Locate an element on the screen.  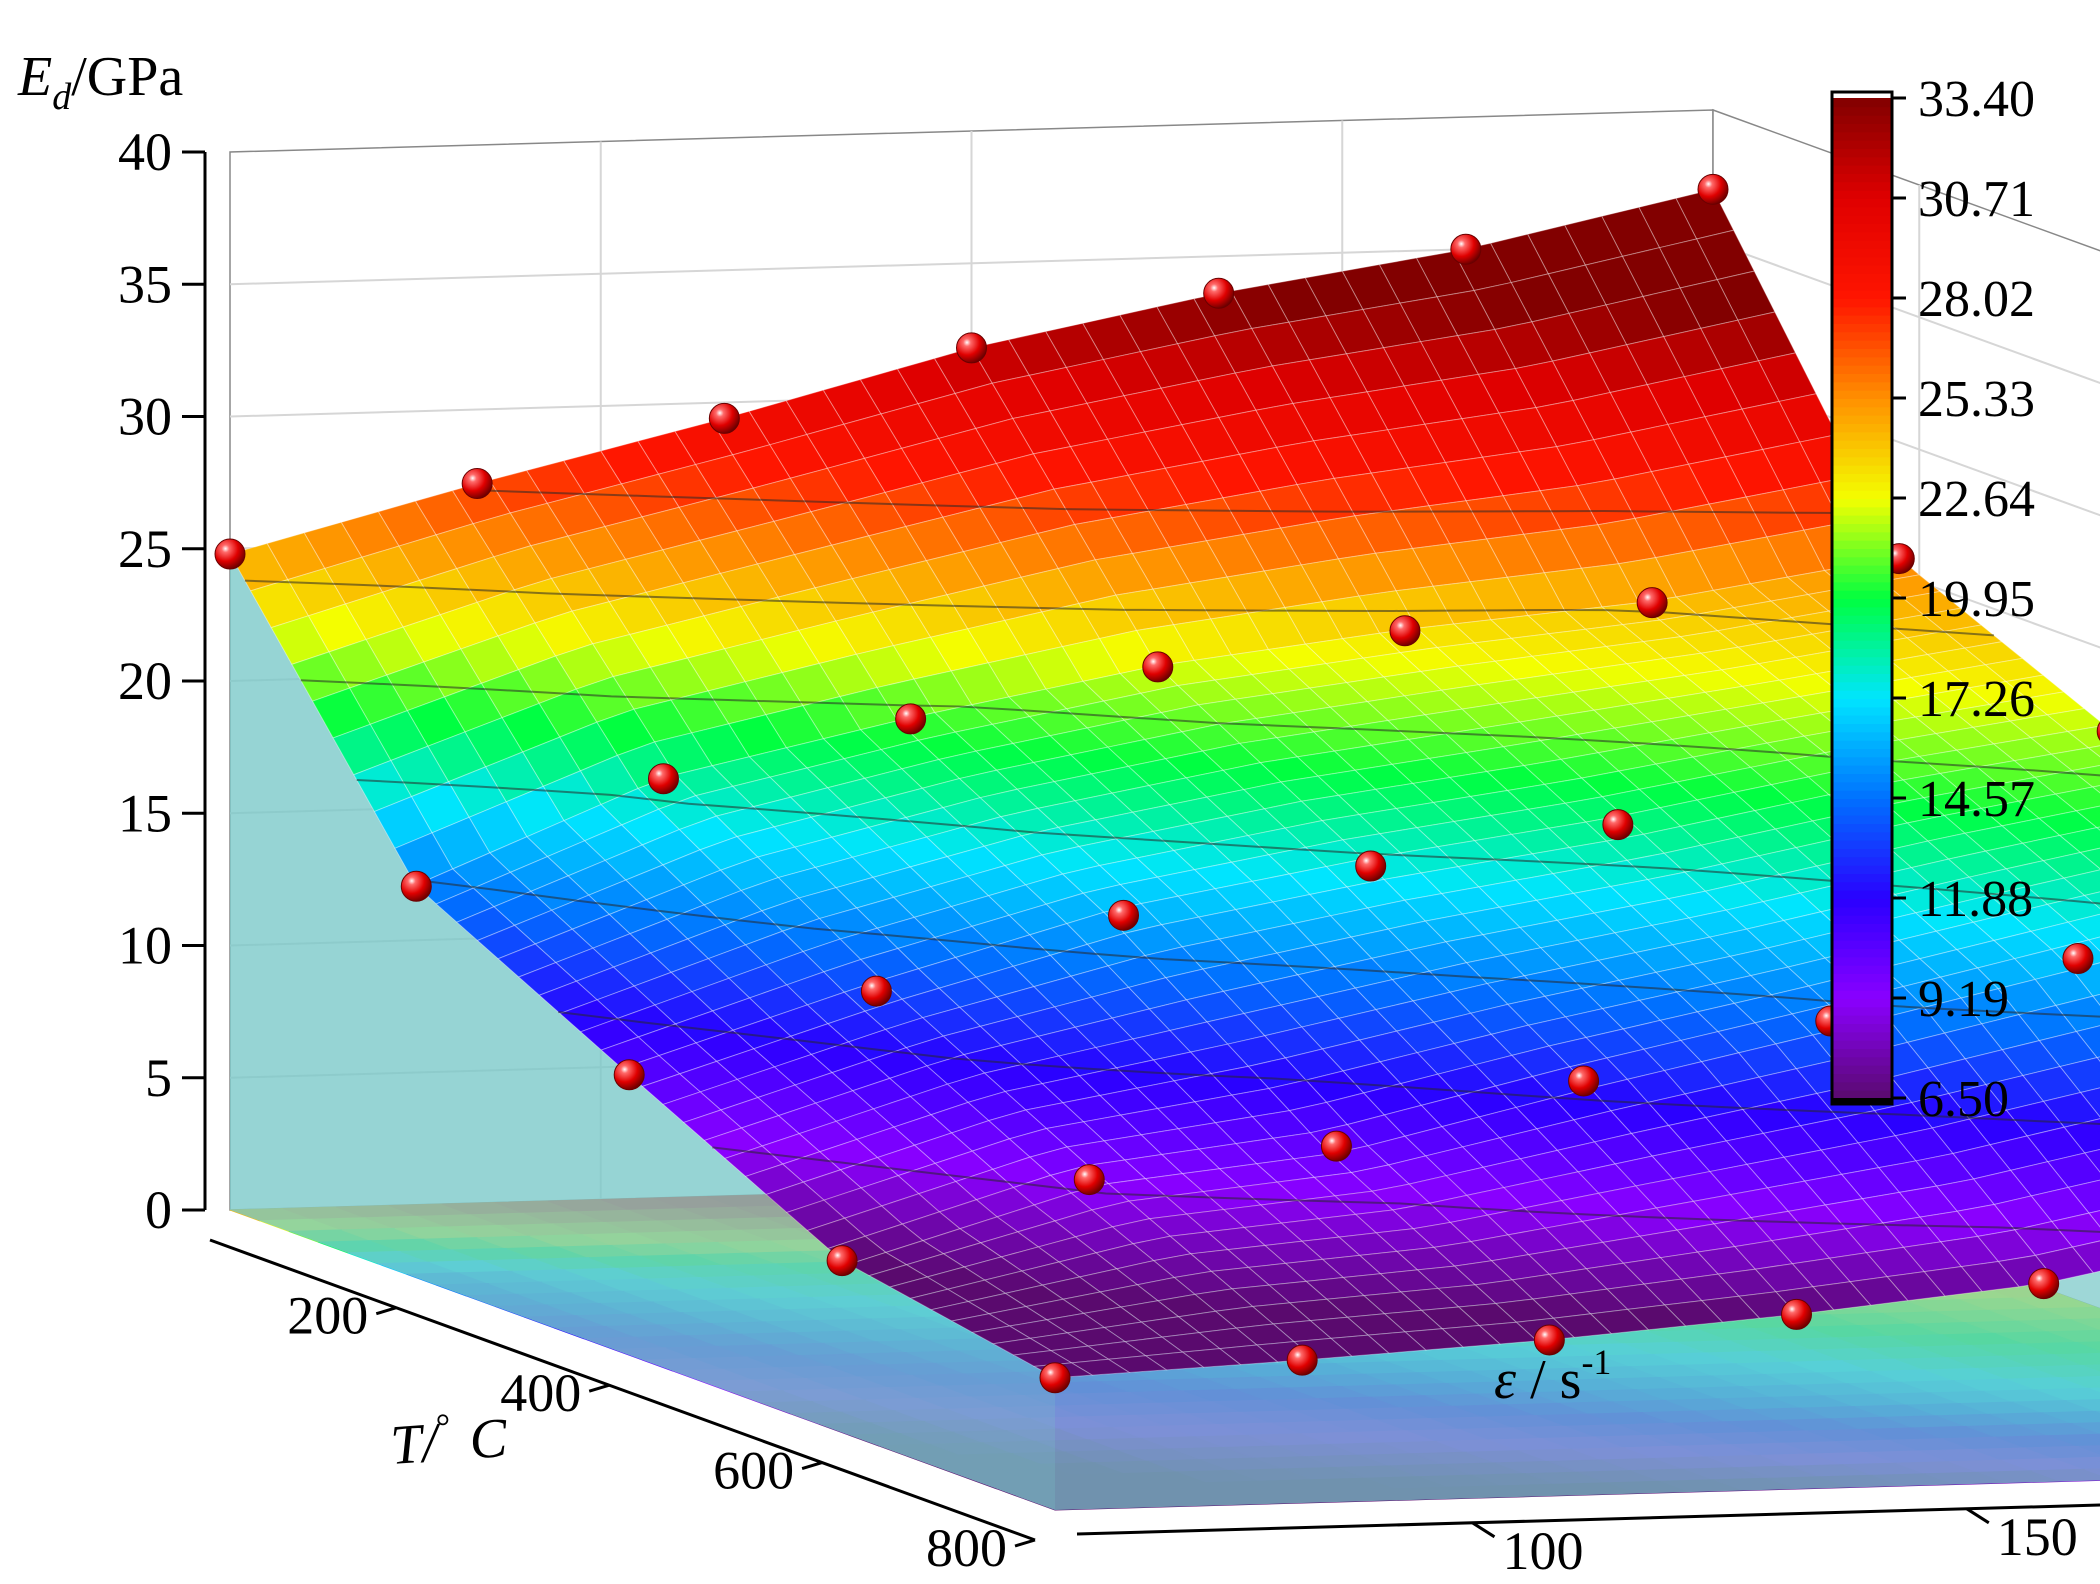
s-tick-label: 100 is located at coordinates (1542, 1551).